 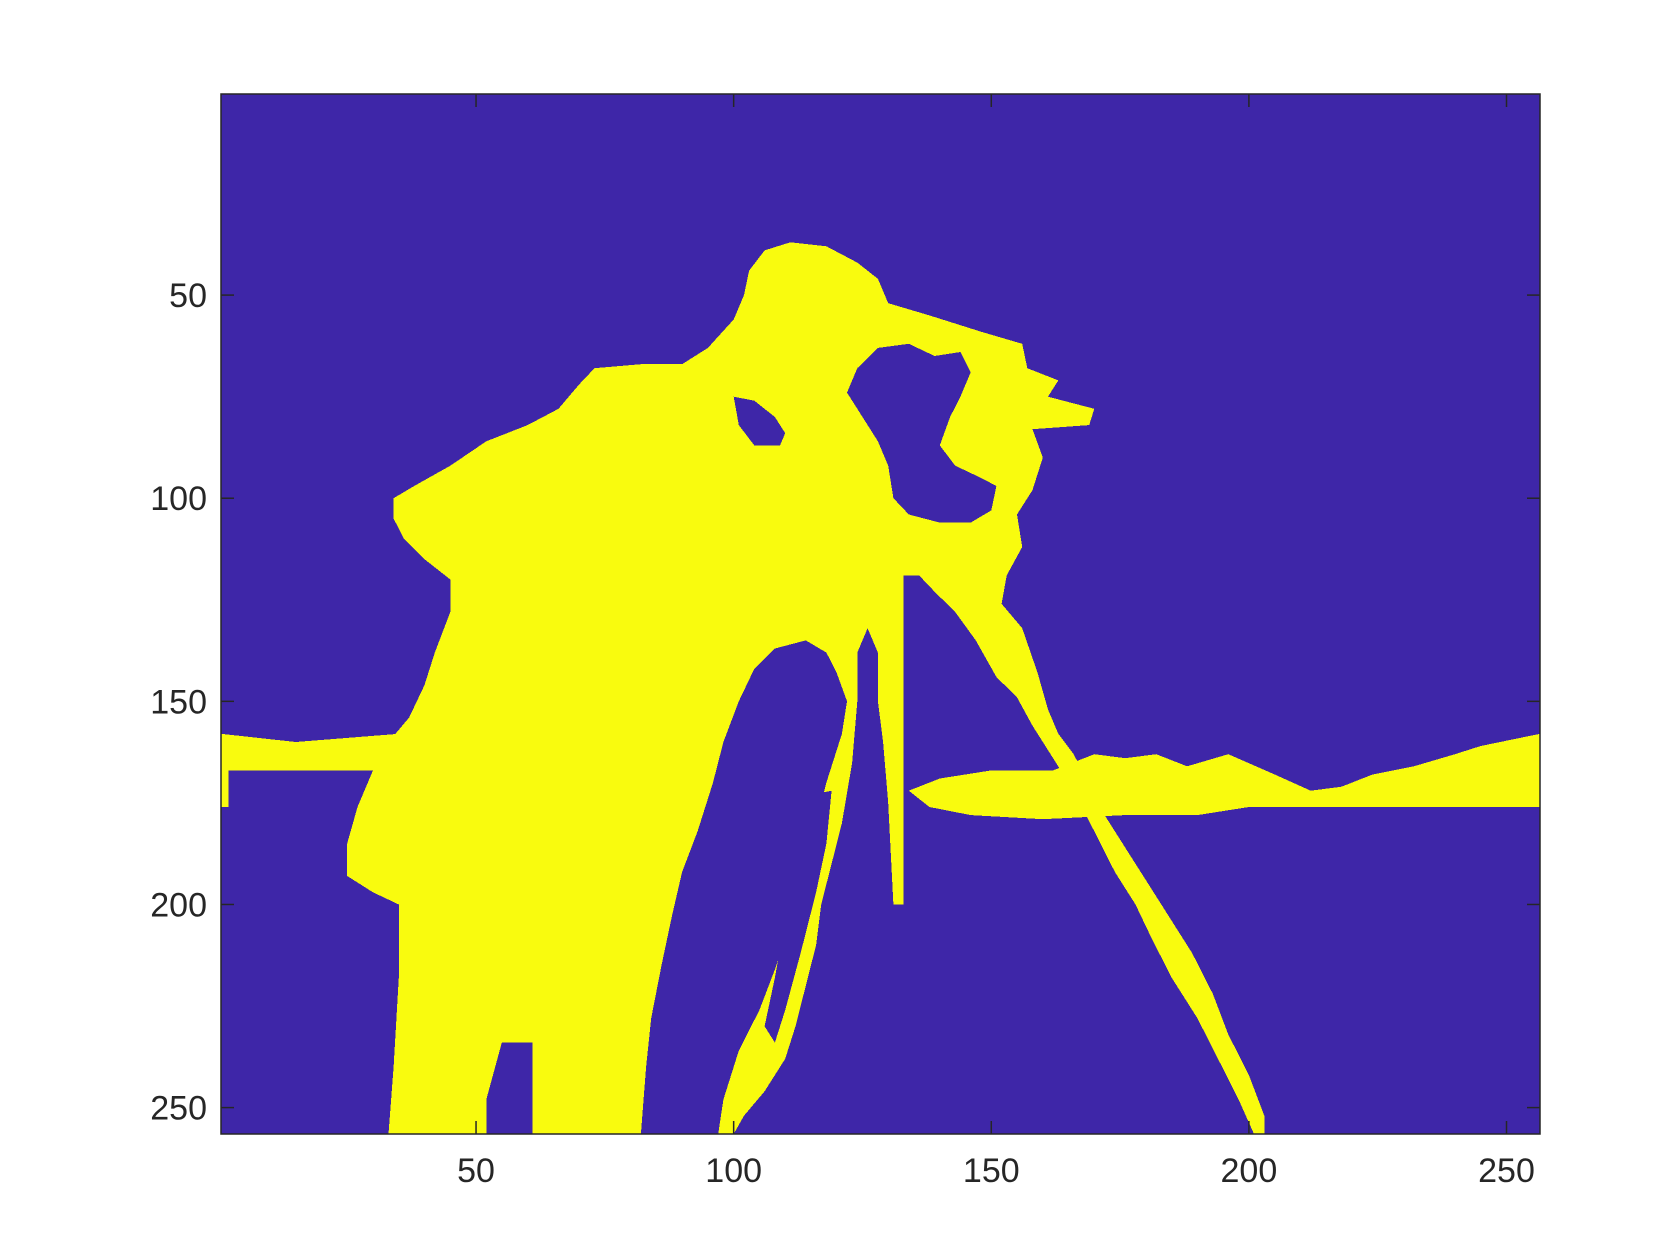 What do you see at coordinates (1249, 1171) in the screenshot?
I see `x-tick-label: 200` at bounding box center [1249, 1171].